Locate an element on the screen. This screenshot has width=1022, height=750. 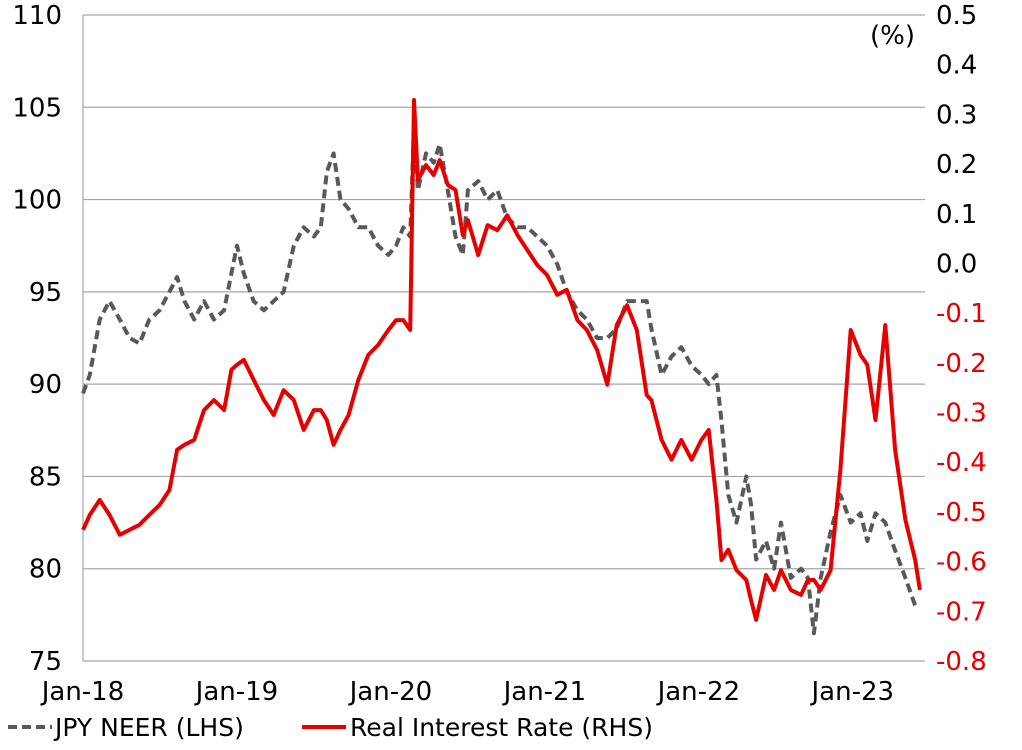
right-tick-label: 0.3 is located at coordinates (956, 115).